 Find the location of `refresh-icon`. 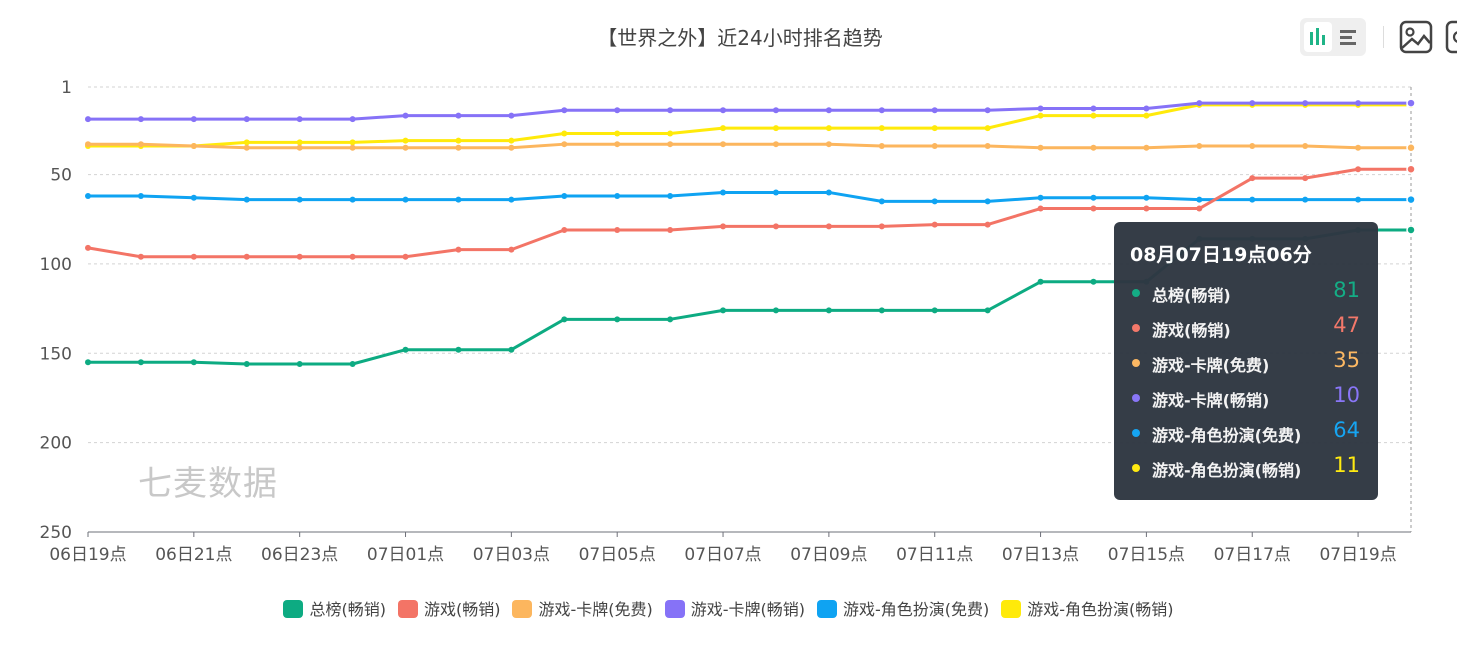

refresh-icon is located at coordinates (1451, 37).